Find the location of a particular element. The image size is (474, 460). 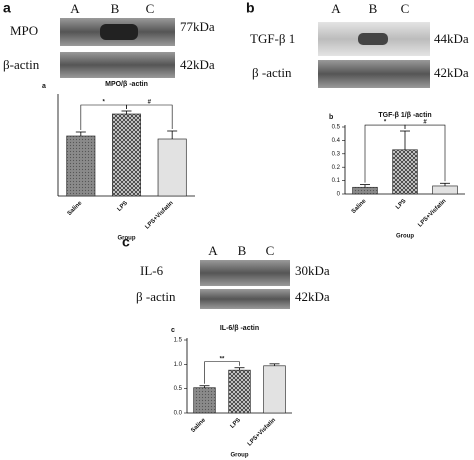

y-tick-label: 0.1 is located at coordinates (336, 181).